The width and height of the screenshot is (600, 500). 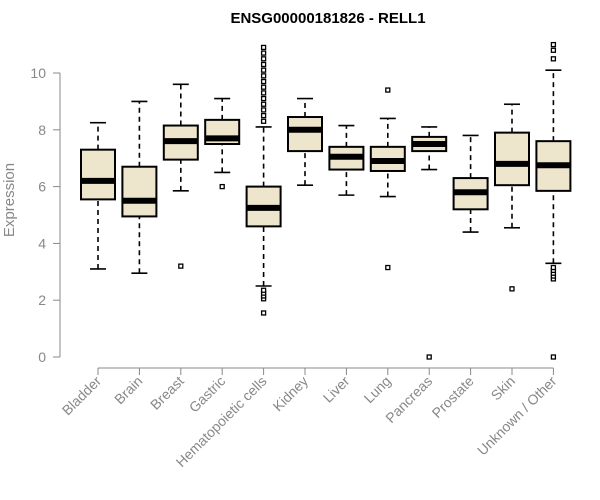 What do you see at coordinates (291, 394) in the screenshot?
I see `category-label: Kidney` at bounding box center [291, 394].